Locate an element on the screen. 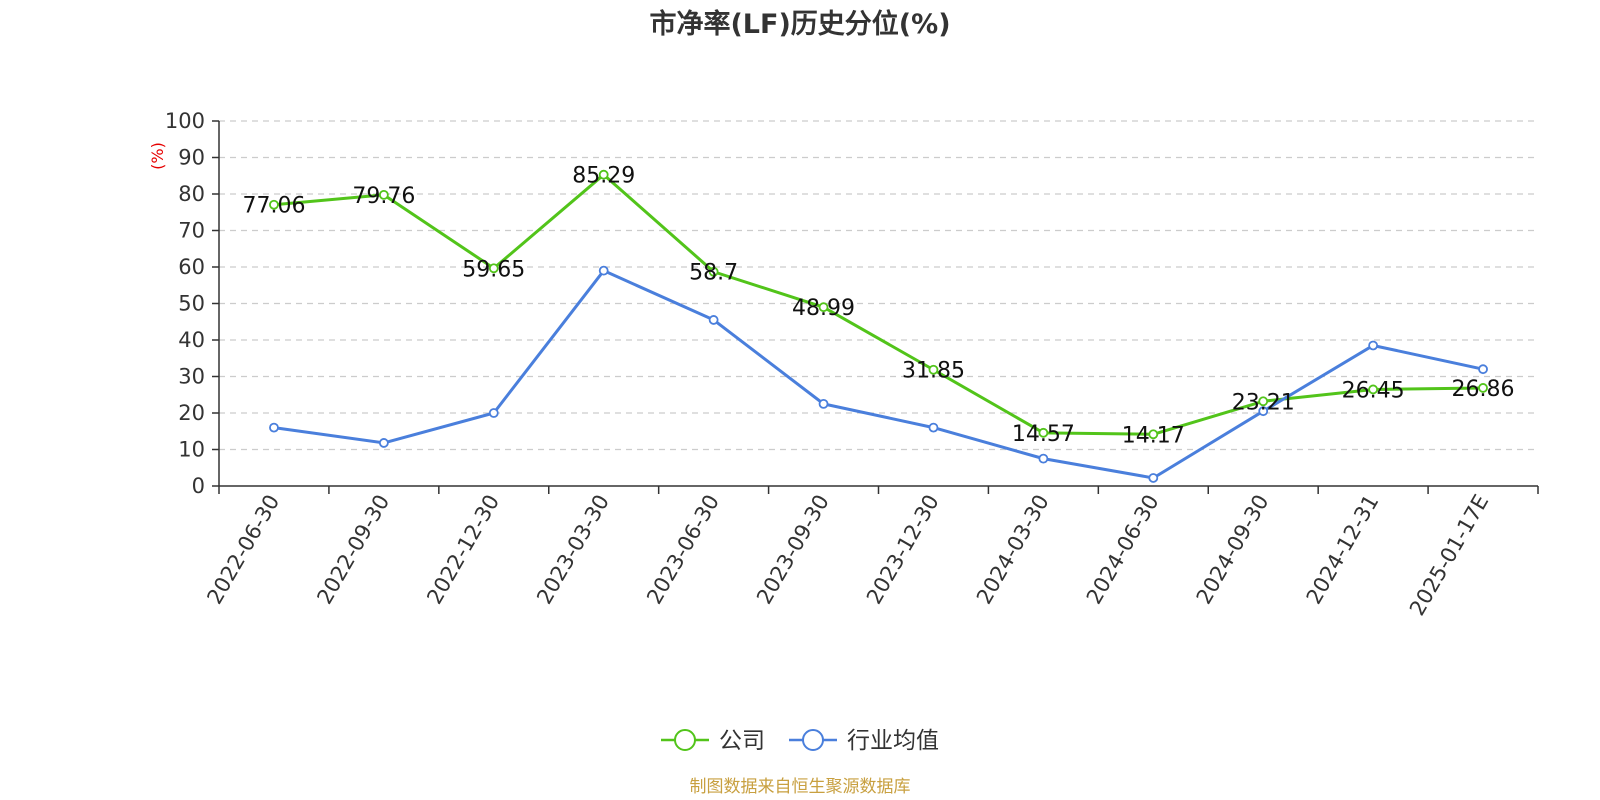  data-label: 26.86 is located at coordinates (1483, 389).